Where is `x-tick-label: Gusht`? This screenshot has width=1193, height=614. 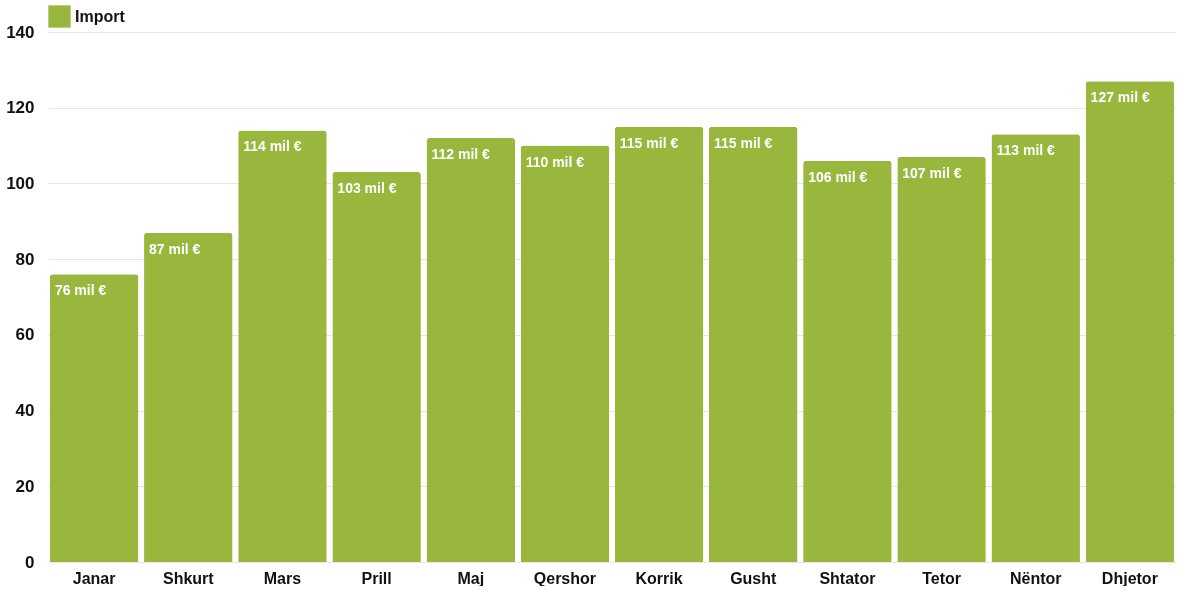 x-tick-label: Gusht is located at coordinates (754, 578).